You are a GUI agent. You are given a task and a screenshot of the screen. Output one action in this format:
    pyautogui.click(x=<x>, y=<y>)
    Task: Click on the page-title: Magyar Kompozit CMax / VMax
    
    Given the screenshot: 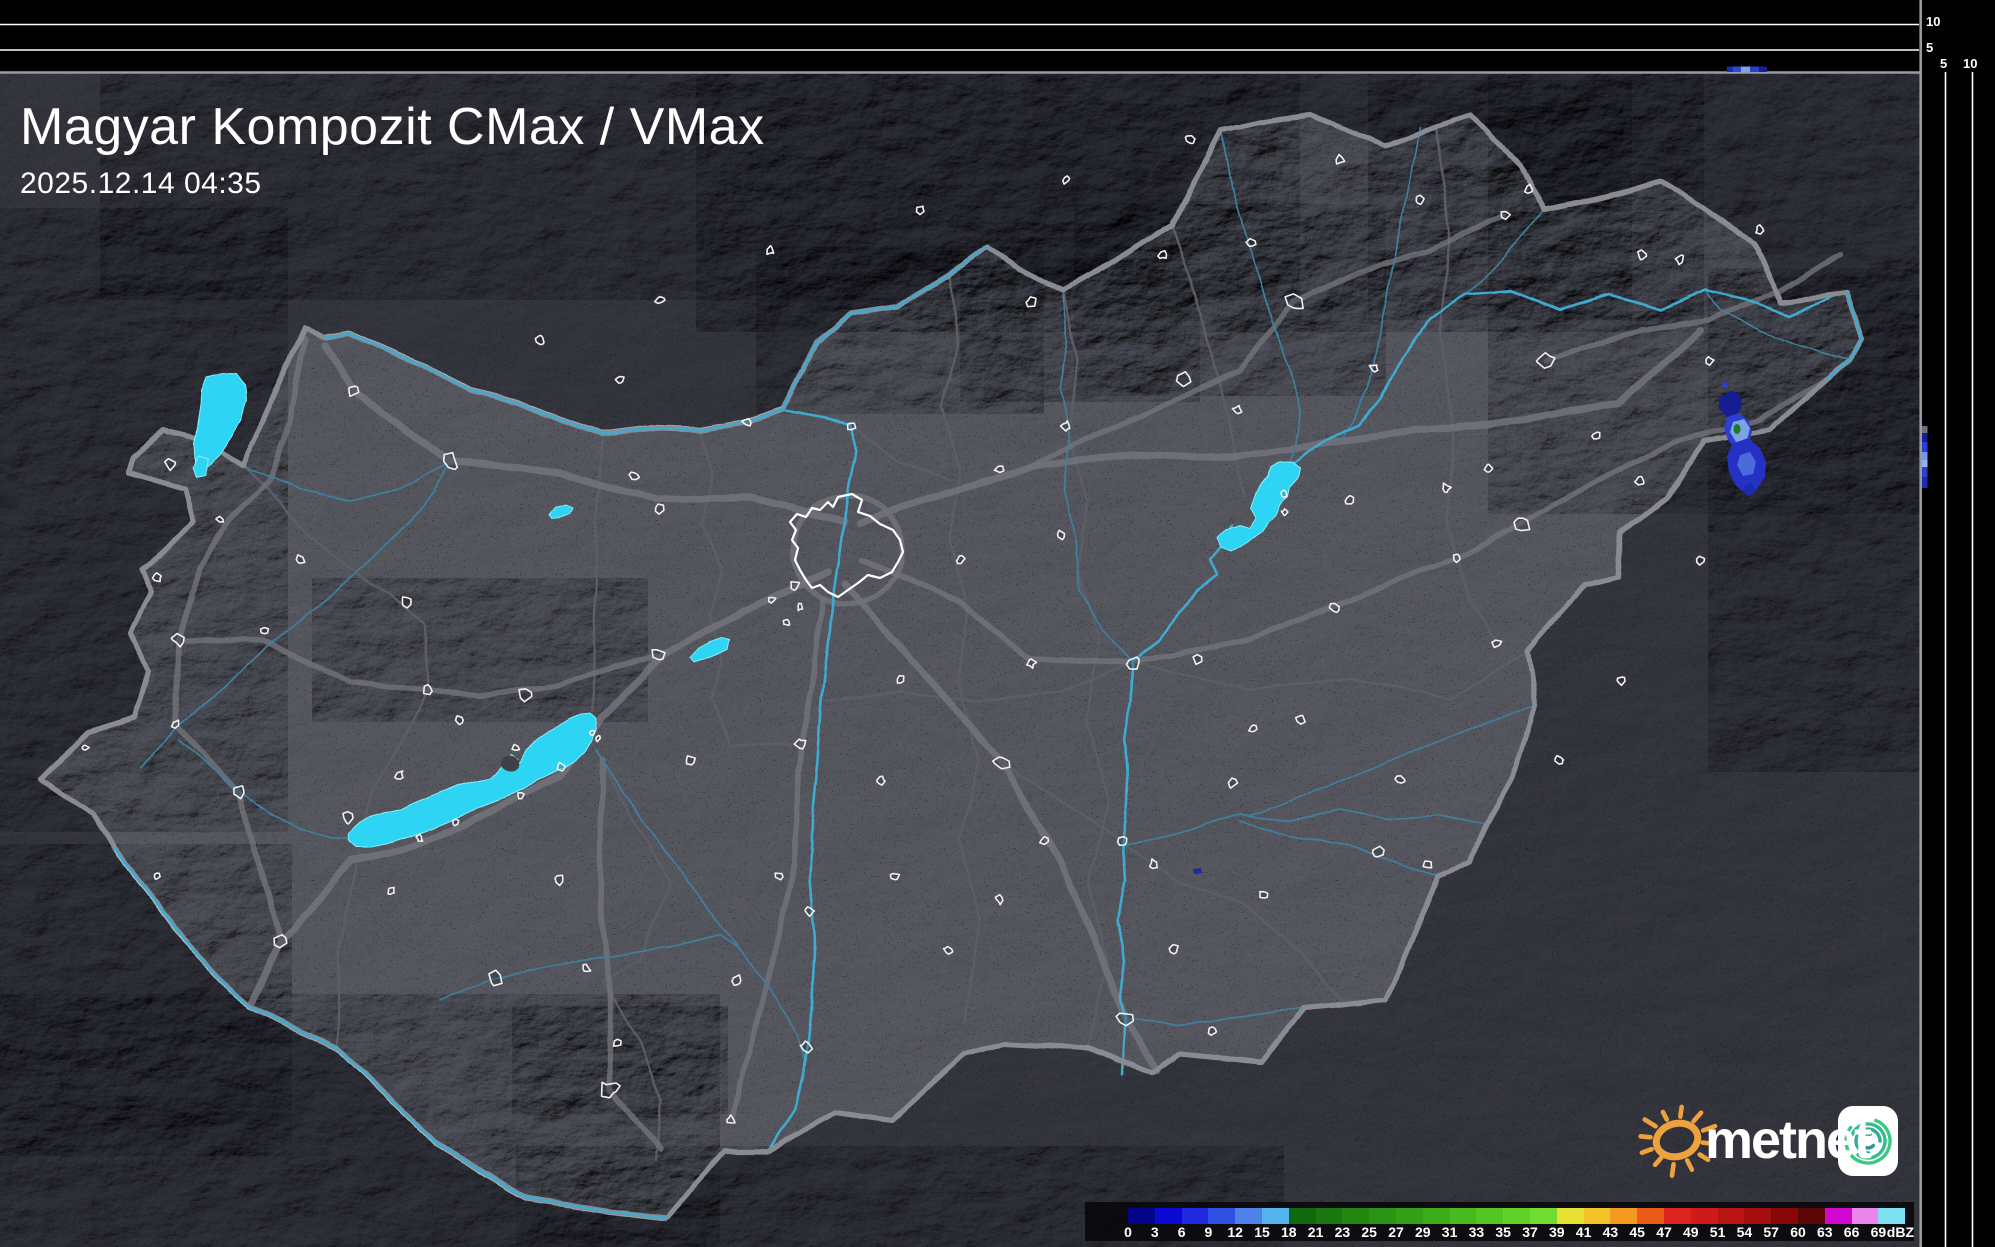 What is the action you would take?
    pyautogui.click(x=392, y=127)
    